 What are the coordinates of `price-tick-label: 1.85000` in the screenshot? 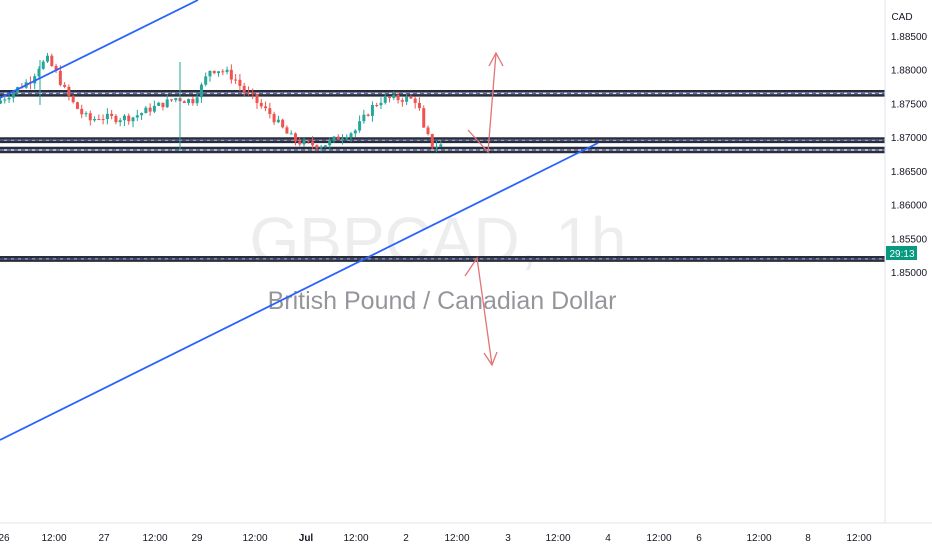 It's located at (909, 273).